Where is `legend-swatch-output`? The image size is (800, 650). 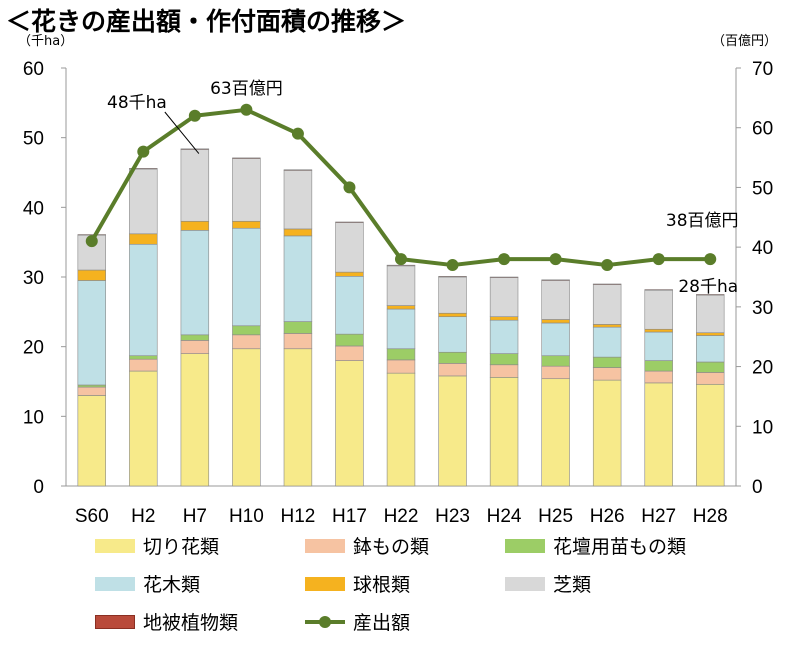
legend-swatch-output is located at coordinates (325, 622).